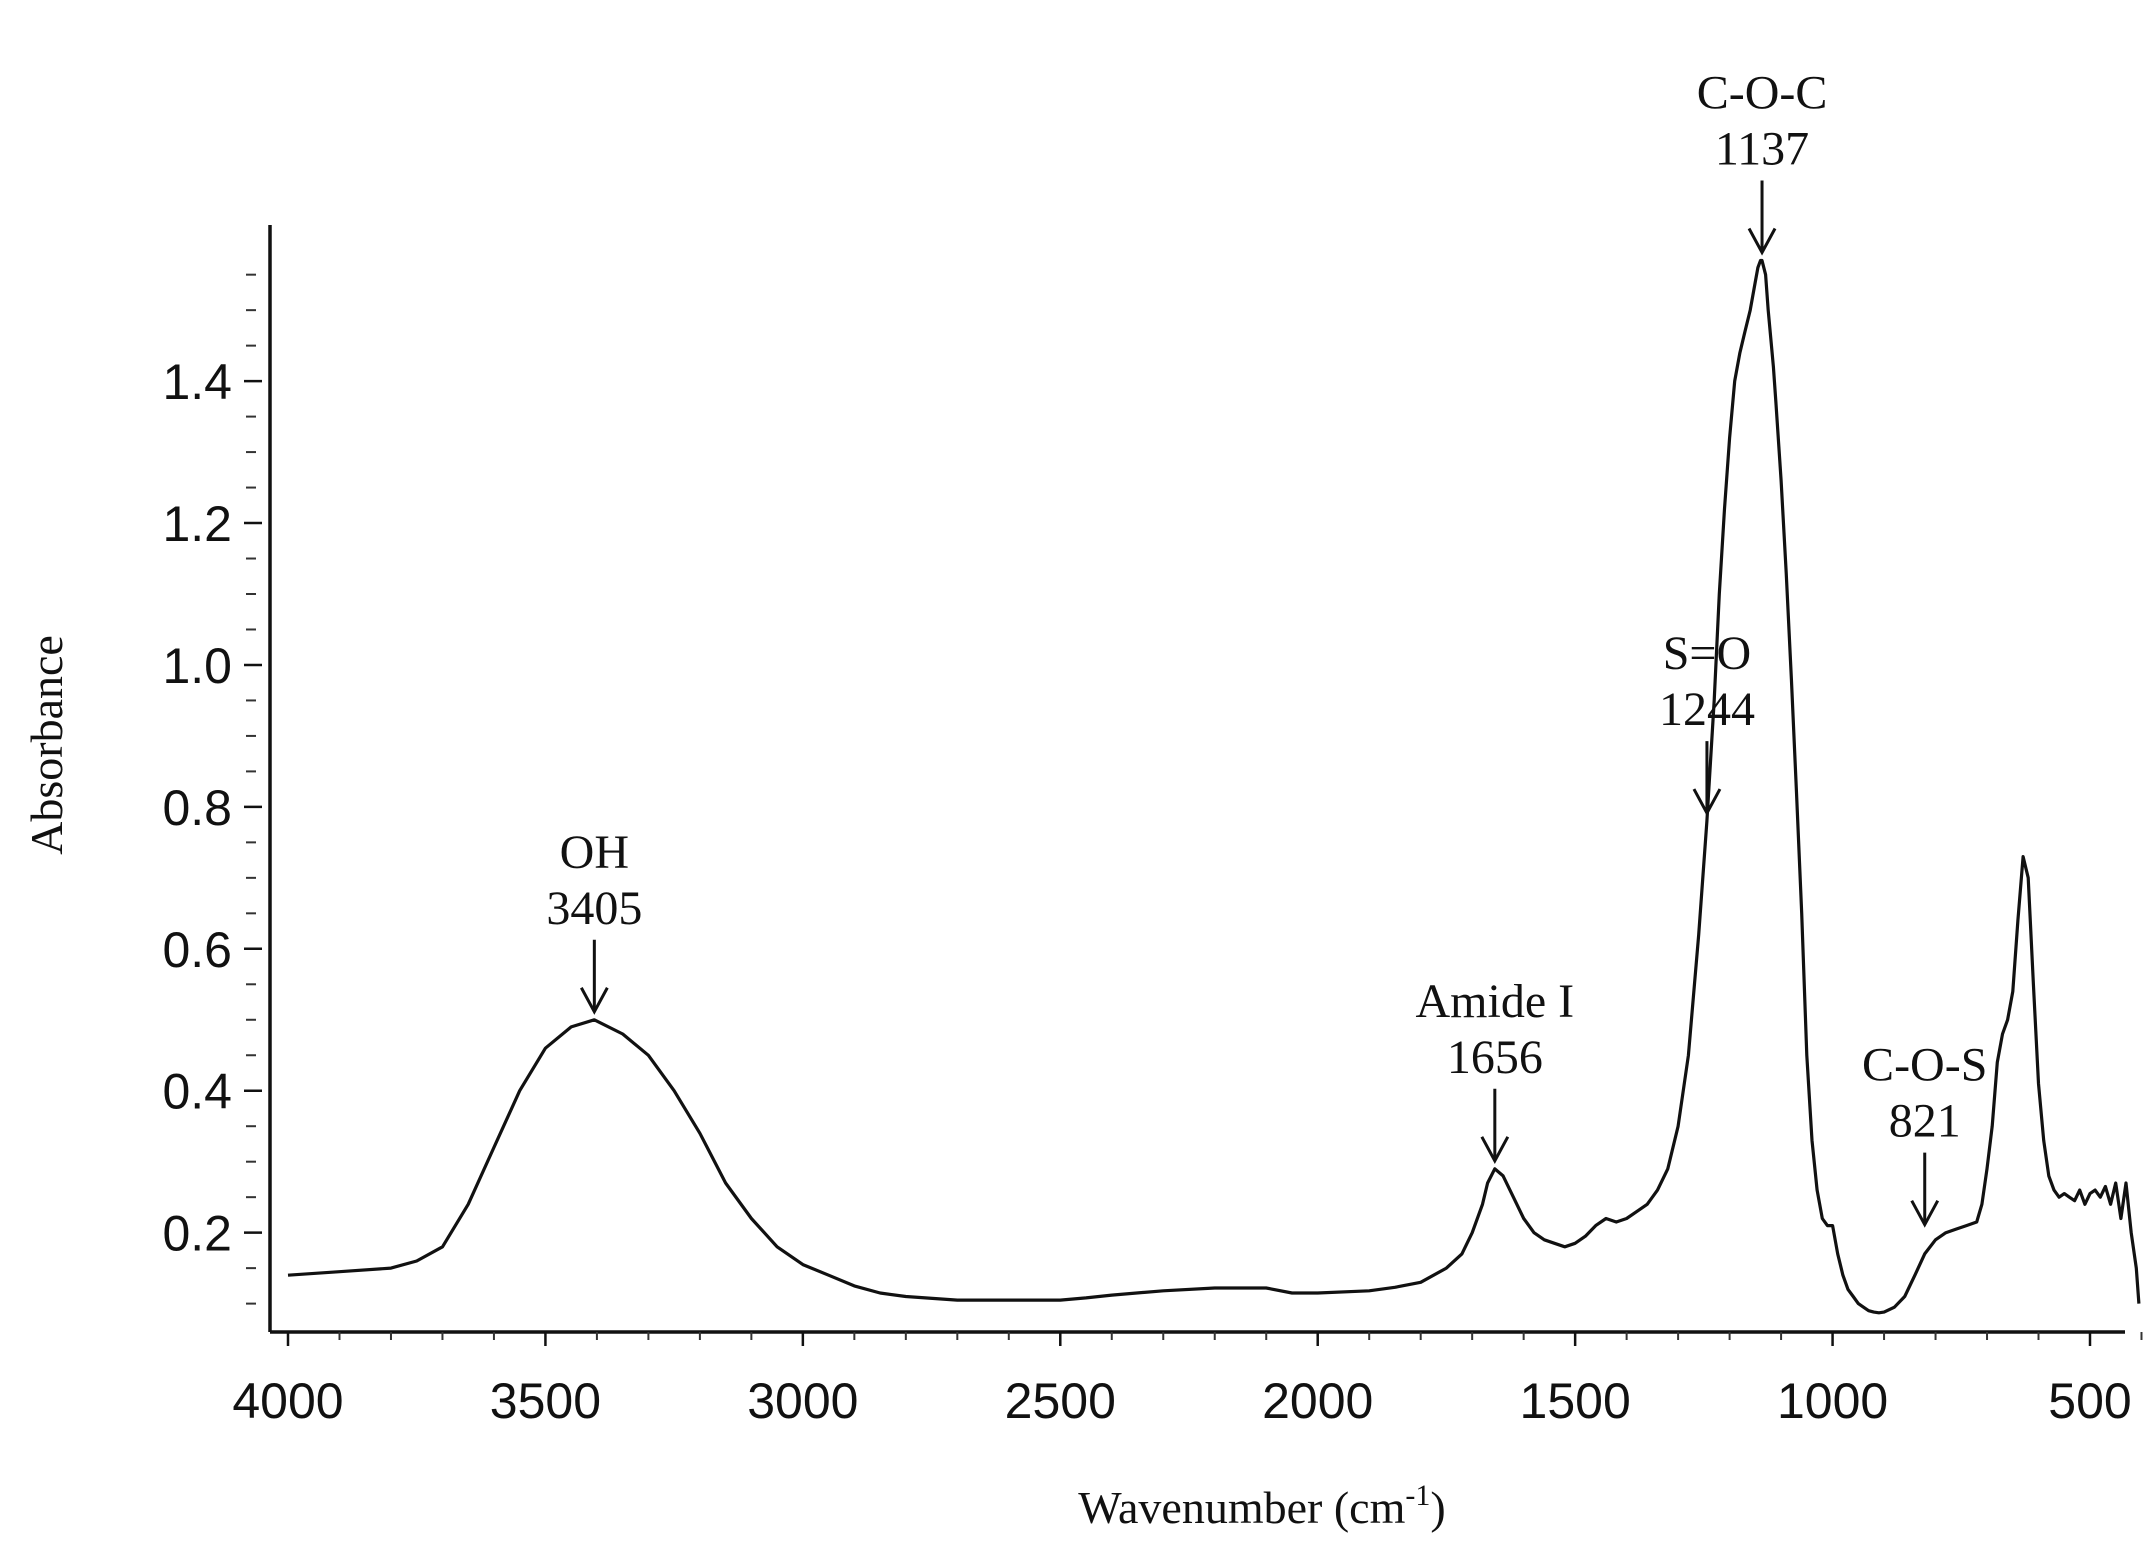 This screenshot has height=1550, width=2146. I want to click on annotation-value: 3405, so click(594, 908).